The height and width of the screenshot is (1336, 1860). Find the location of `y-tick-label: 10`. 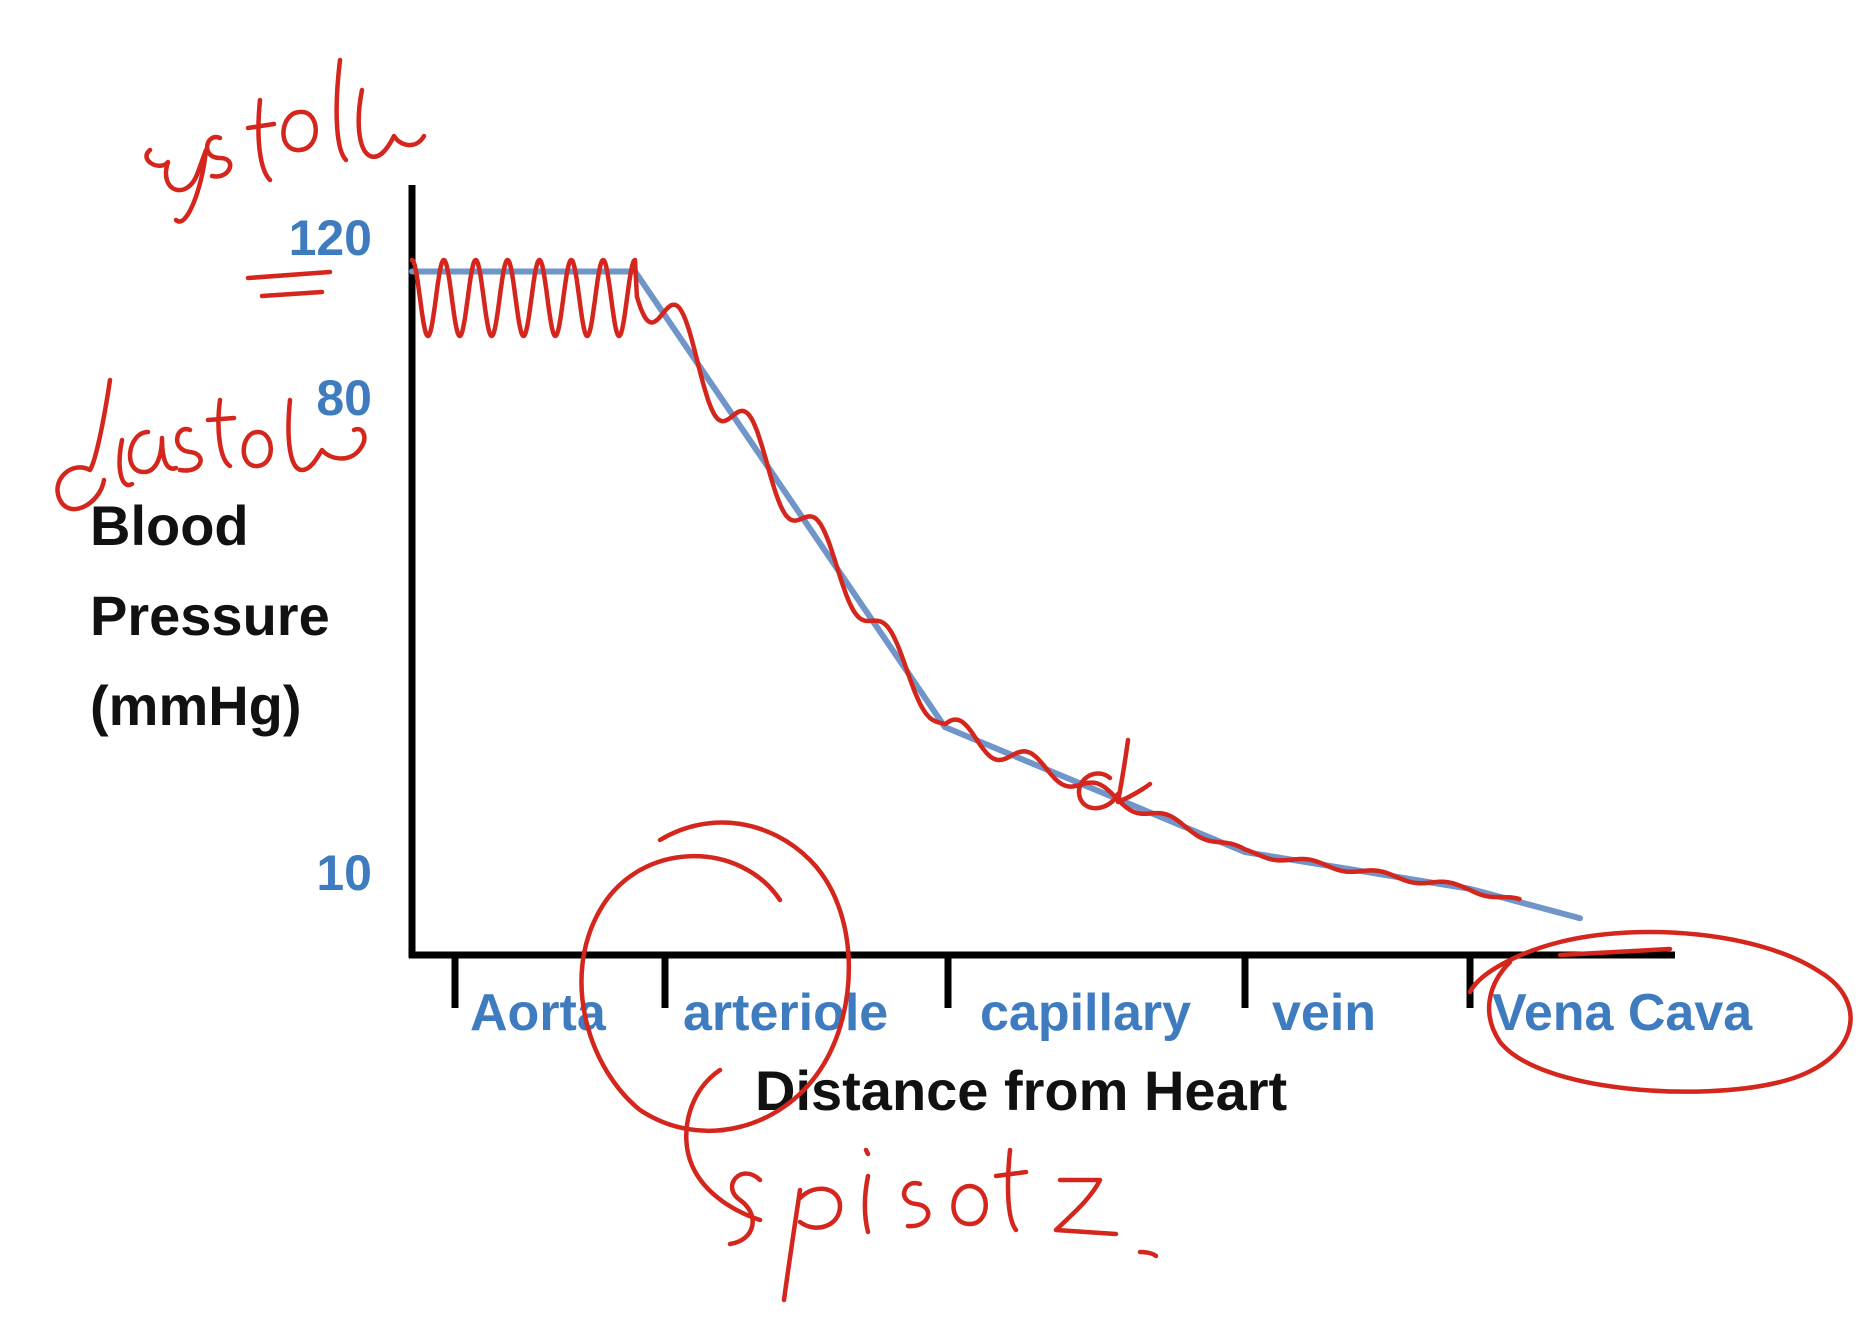

y-tick-label: 10 is located at coordinates (344, 873).